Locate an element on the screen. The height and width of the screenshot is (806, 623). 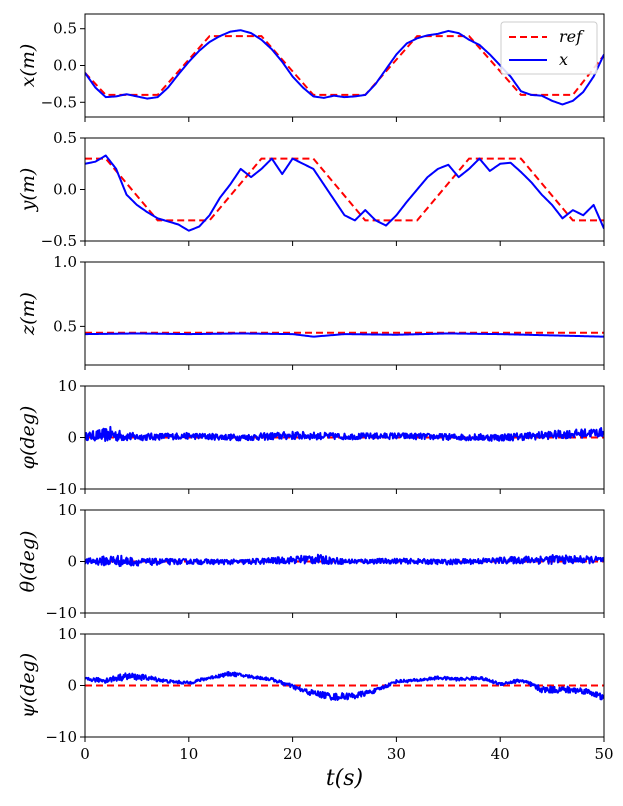
subplot-theta: −10 0 10 θ(deg) is located at coordinates (311, 561).